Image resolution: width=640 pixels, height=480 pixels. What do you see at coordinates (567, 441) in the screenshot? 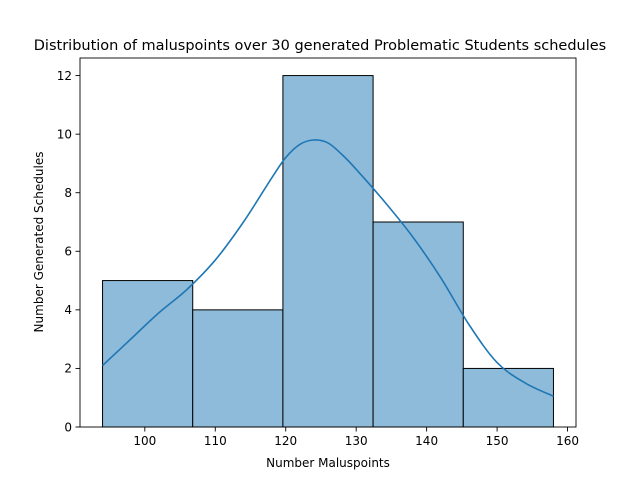
I see `x-tick-label: 160` at bounding box center [567, 441].